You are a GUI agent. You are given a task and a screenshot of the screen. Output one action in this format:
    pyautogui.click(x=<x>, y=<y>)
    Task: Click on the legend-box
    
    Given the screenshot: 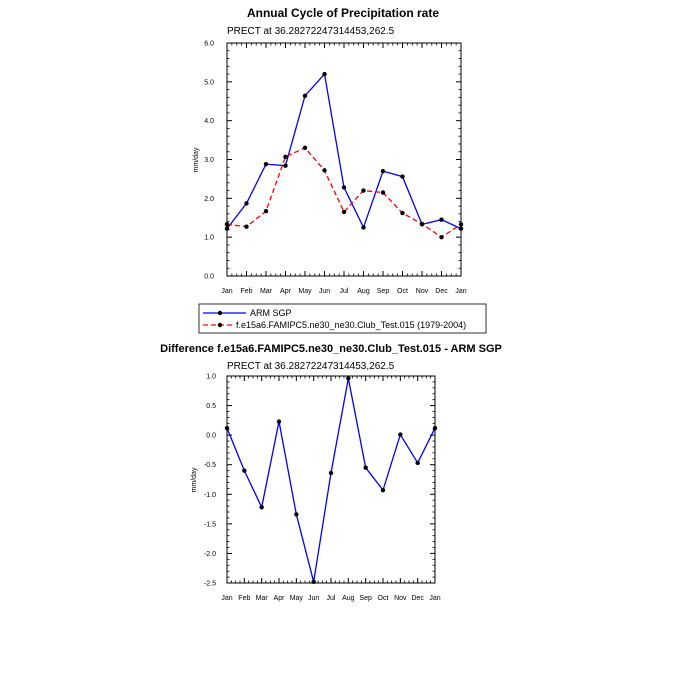 What is the action you would take?
    pyautogui.click(x=342, y=318)
    